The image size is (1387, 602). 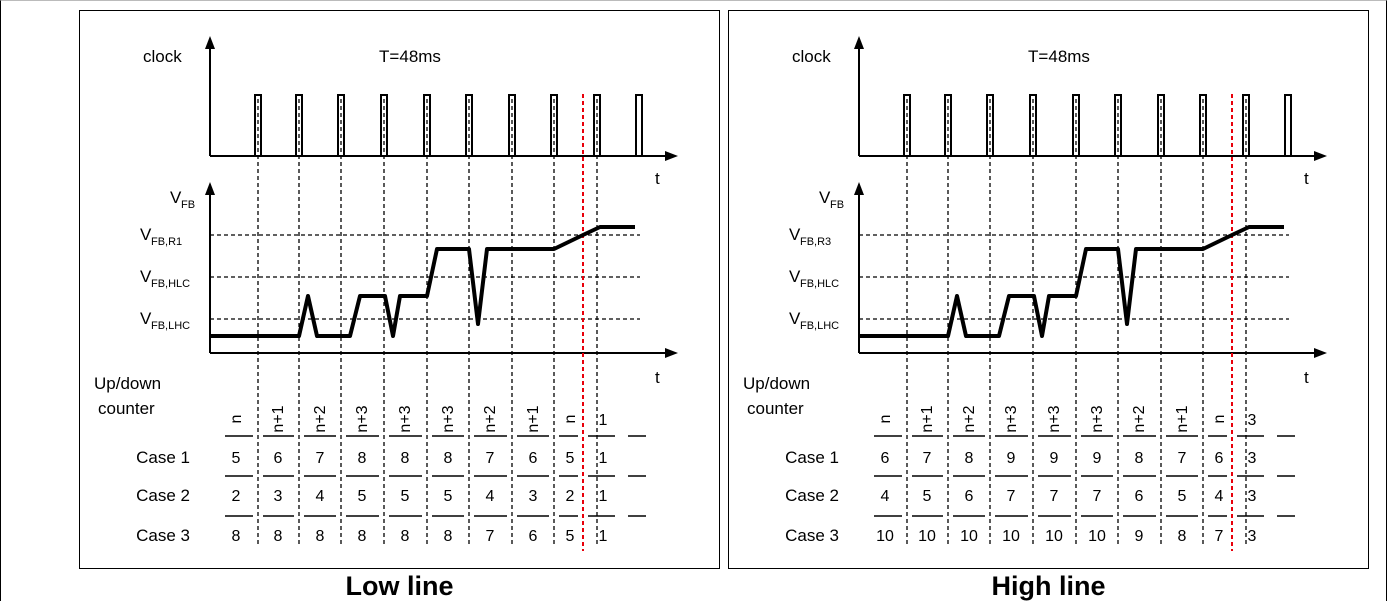 I want to click on case-1-label: Case 1, so click(x=163, y=457).